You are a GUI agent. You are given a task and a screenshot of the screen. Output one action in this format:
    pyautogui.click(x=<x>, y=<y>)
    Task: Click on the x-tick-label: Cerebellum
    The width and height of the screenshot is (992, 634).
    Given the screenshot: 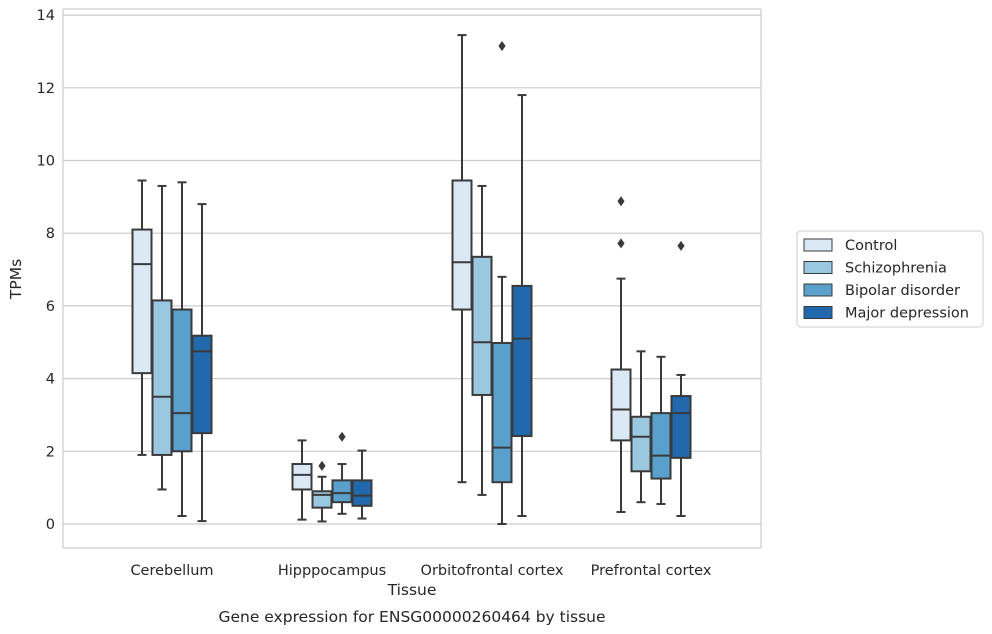 What is the action you would take?
    pyautogui.click(x=171, y=571)
    